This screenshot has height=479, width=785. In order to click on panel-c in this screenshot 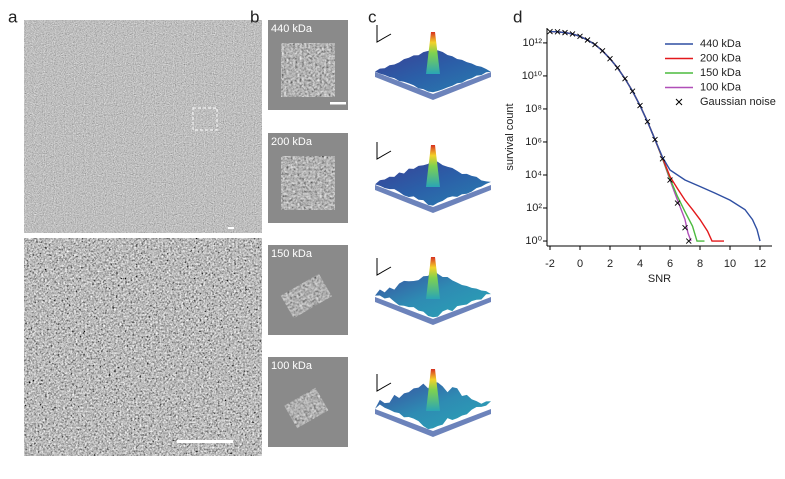, I will do `click(433, 231)`.